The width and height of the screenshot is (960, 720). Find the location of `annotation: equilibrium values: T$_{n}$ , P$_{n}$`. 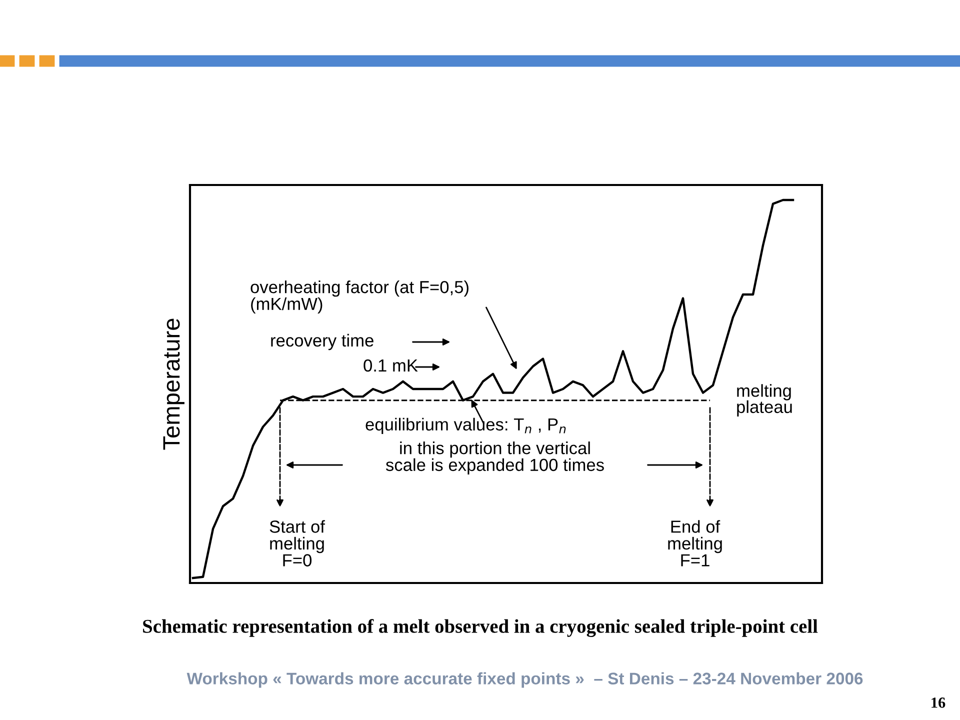

annotation: equilibrium values: T$_{n}$ , P$_{n}$ is located at coordinates (466, 426).